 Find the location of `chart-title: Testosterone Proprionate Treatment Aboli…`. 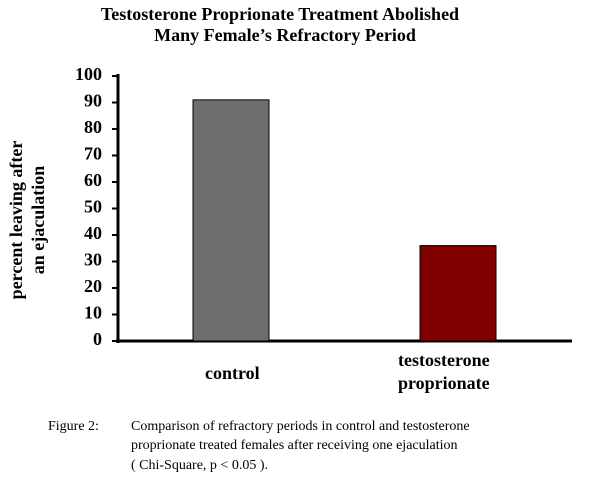

chart-title: Testosterone Proprionate Treatment Aboli… is located at coordinates (280, 14).